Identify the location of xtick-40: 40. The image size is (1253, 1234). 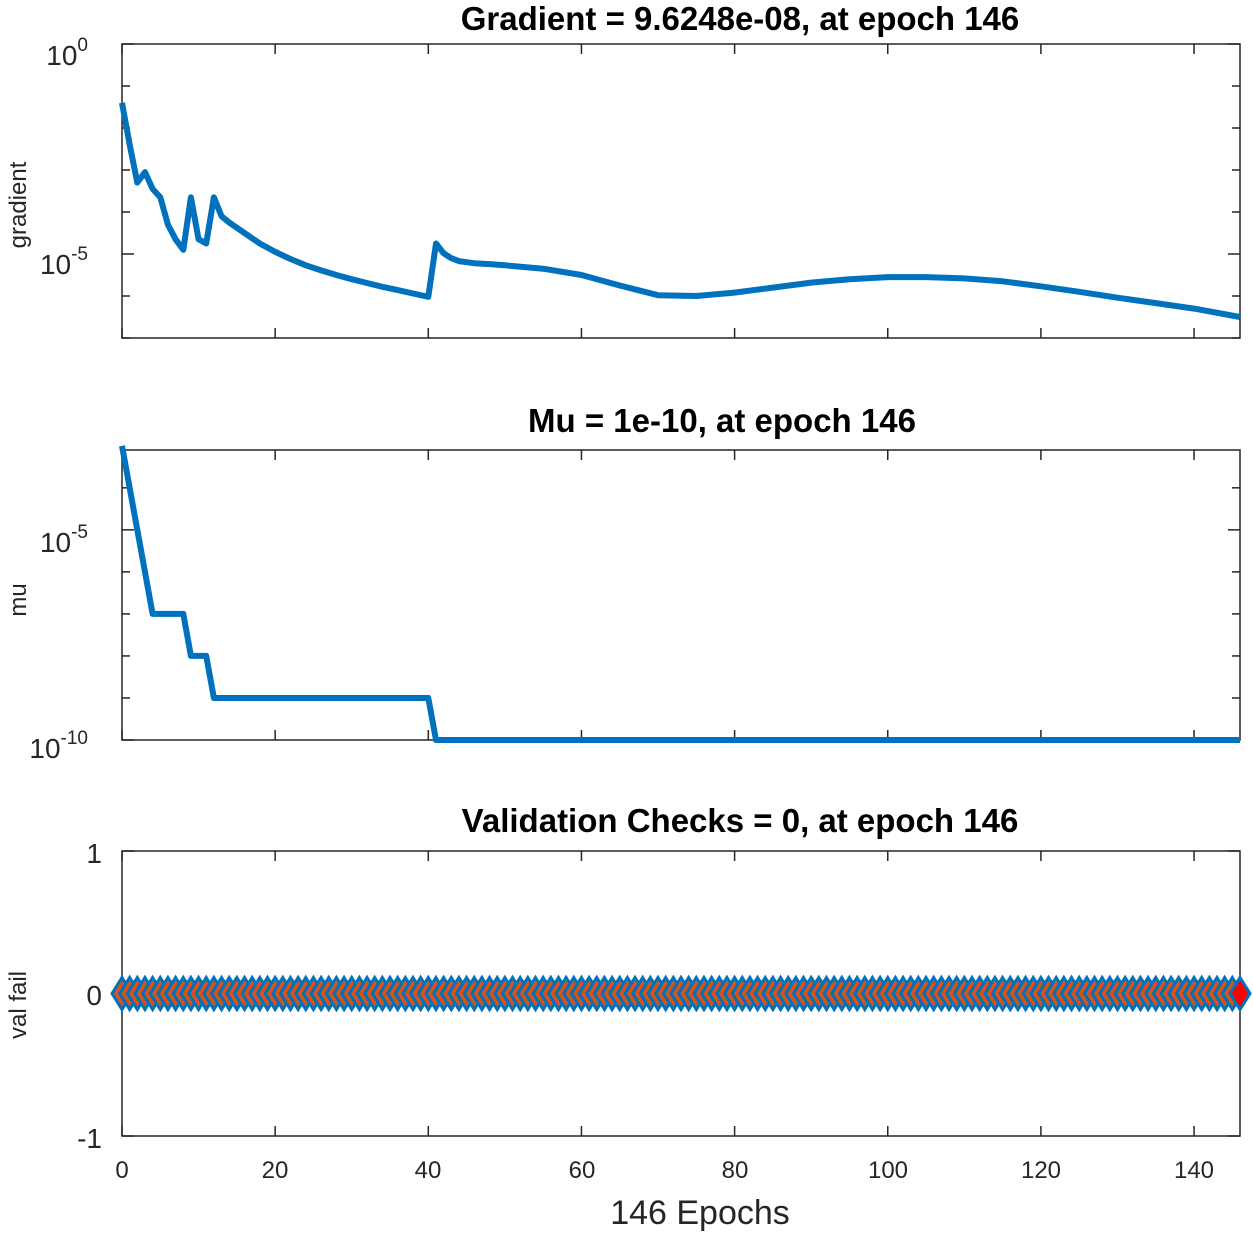
(428, 1170).